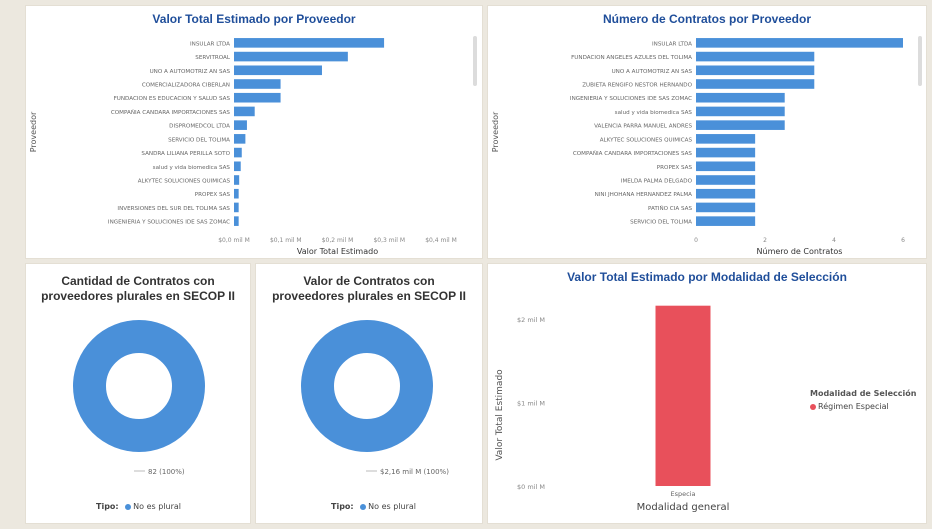  What do you see at coordinates (670, 208) in the screenshot?
I see `category-label: PATIÑO CIA SAS` at bounding box center [670, 208].